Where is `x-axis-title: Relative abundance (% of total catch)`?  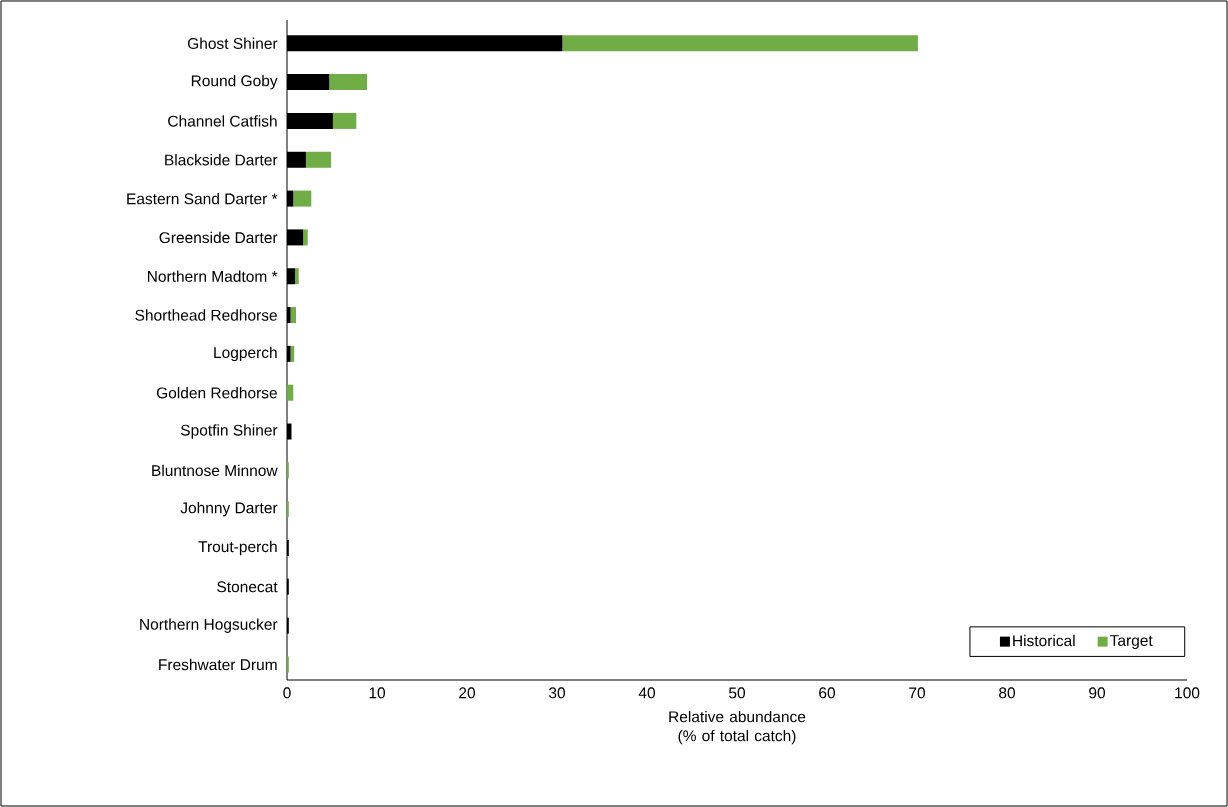
x-axis-title: Relative abundance (% of total catch) is located at coordinates (737, 727).